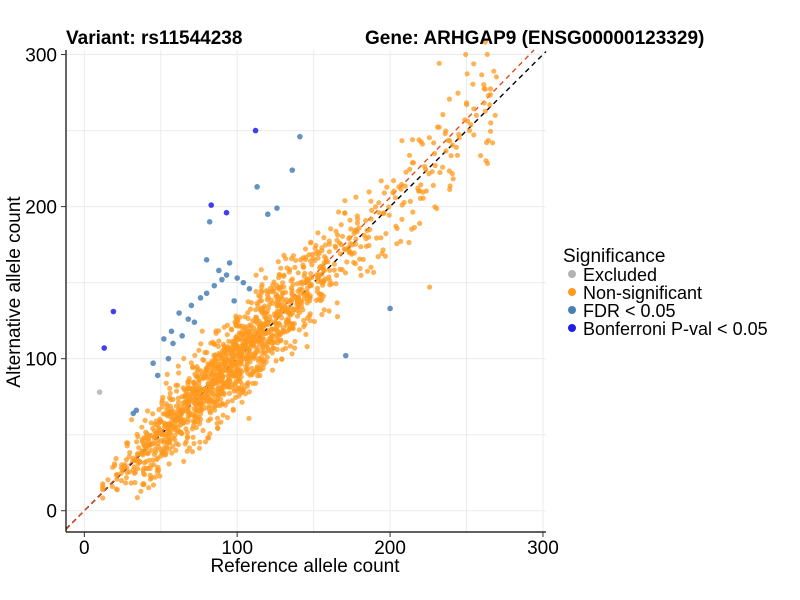  Describe the element at coordinates (675, 329) in the screenshot. I see `legend-label-bonf: Bonferroni P-val < 0.05` at that location.